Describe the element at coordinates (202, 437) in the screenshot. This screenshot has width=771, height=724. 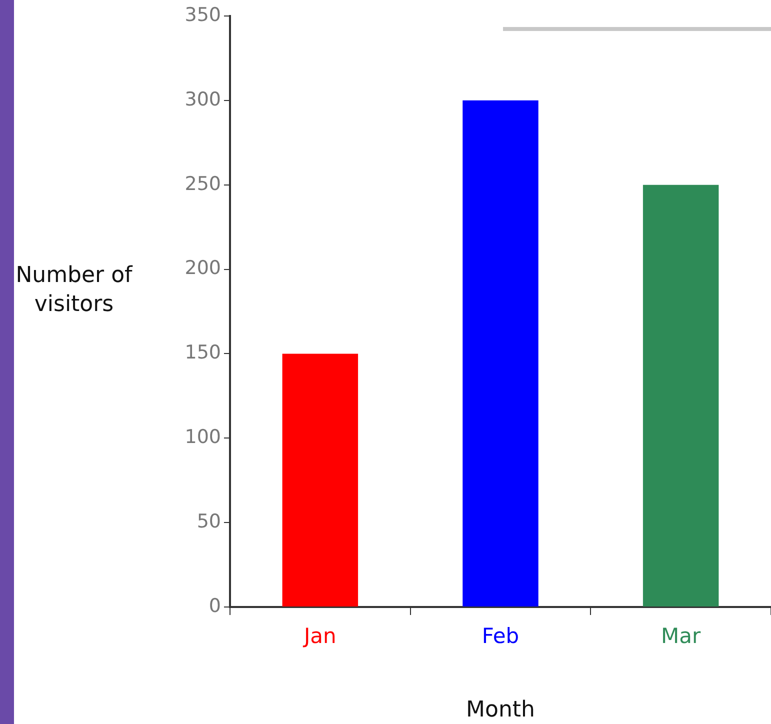
I see `y-tick-label: 100` at that location.